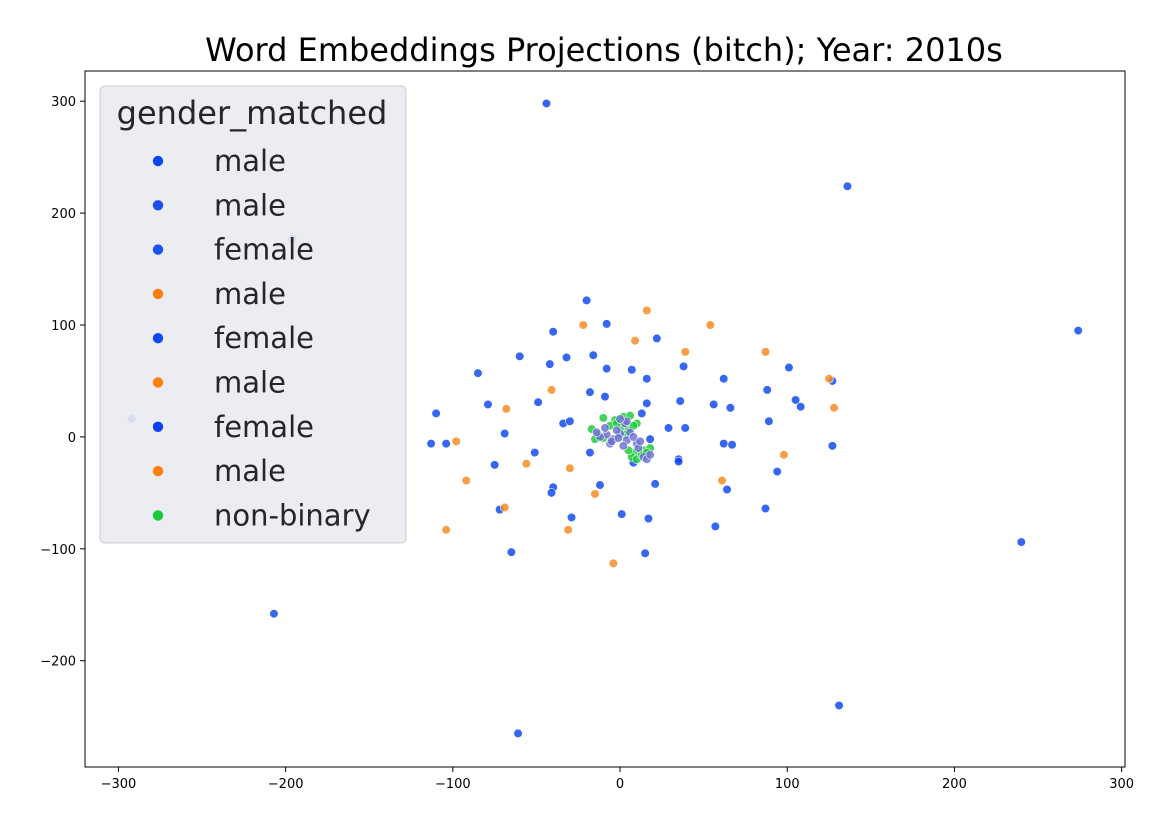  I want to click on x-tick-label: −300, so click(119, 784).